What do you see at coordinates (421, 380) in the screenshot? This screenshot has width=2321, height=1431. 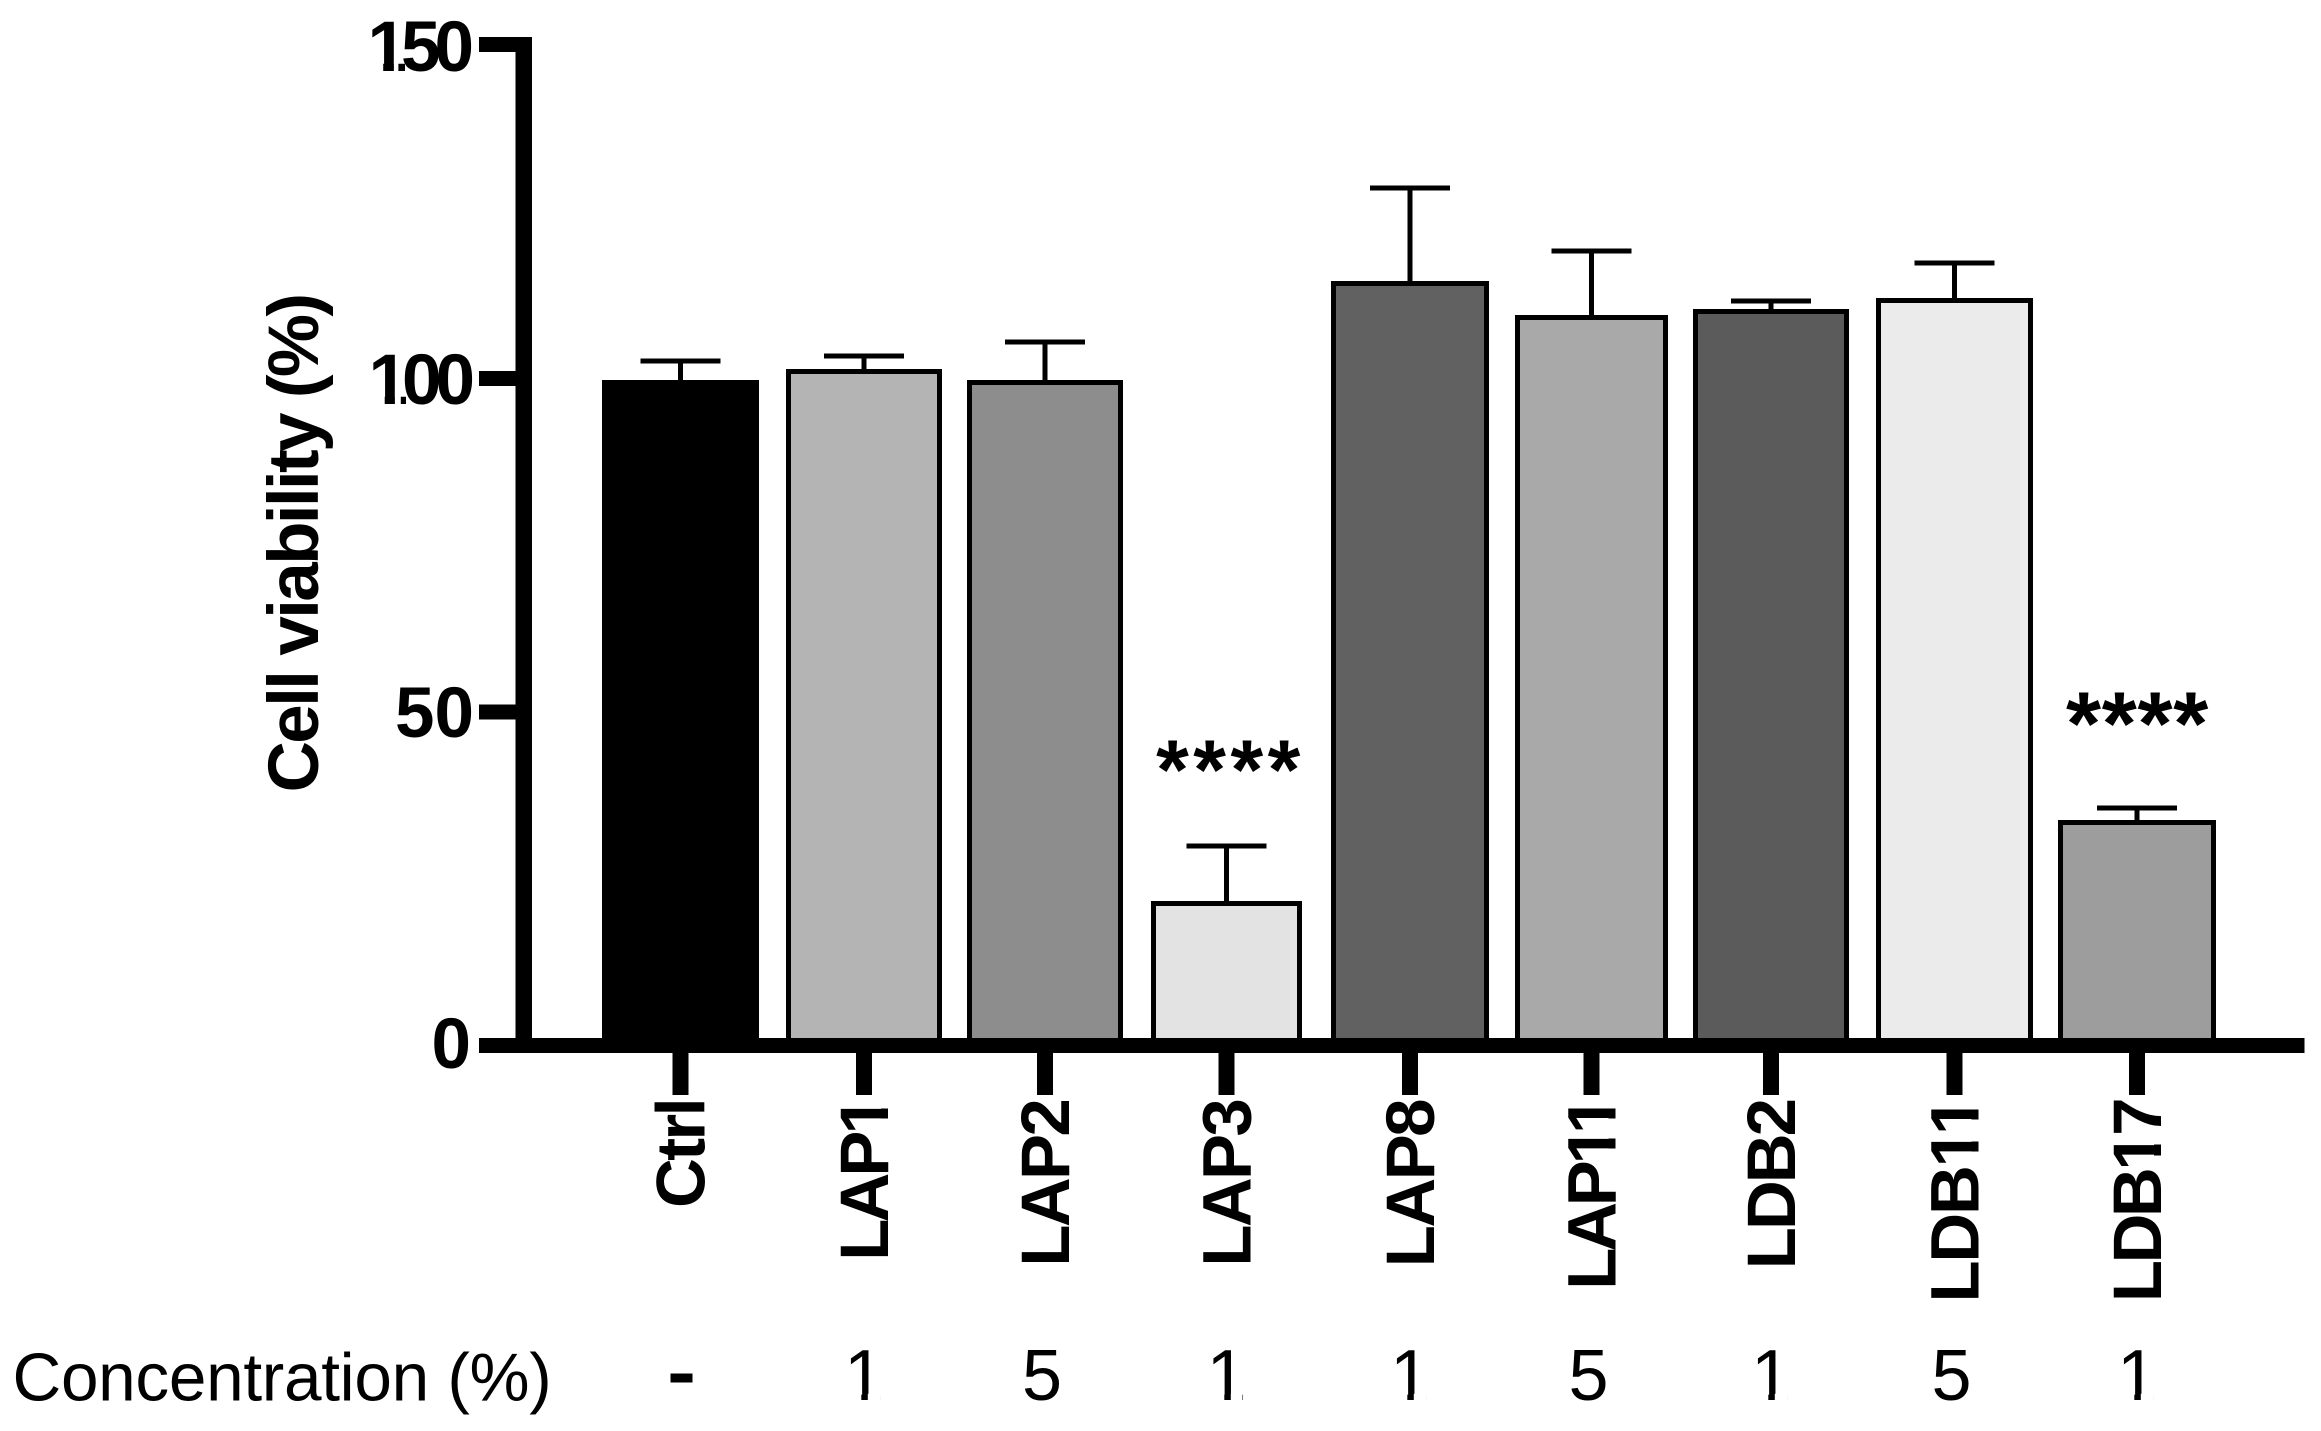 I see `svg-text: 100` at bounding box center [421, 380].